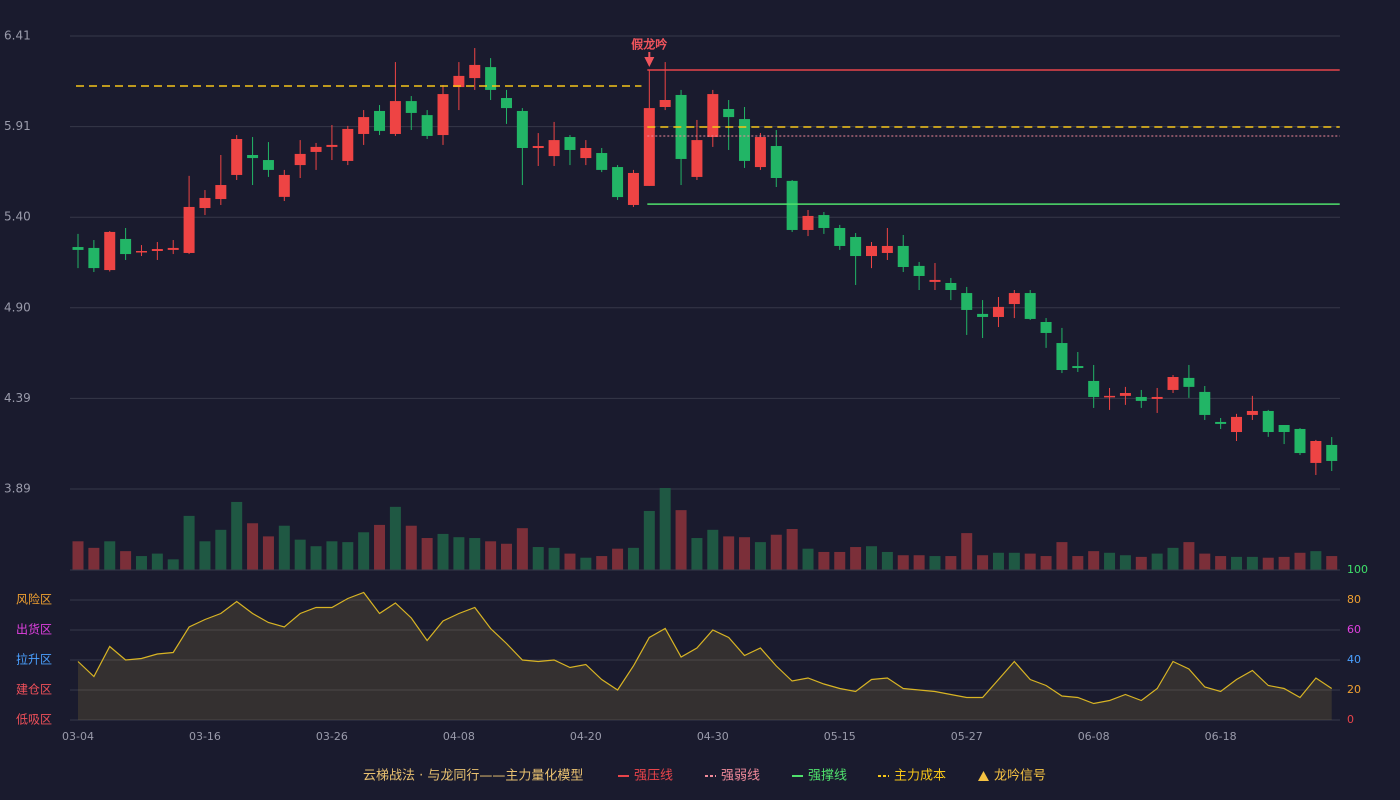 Image resolution: width=1400 pixels, height=800 pixels. I want to click on y-tick-label: 6.41, so click(17, 36).